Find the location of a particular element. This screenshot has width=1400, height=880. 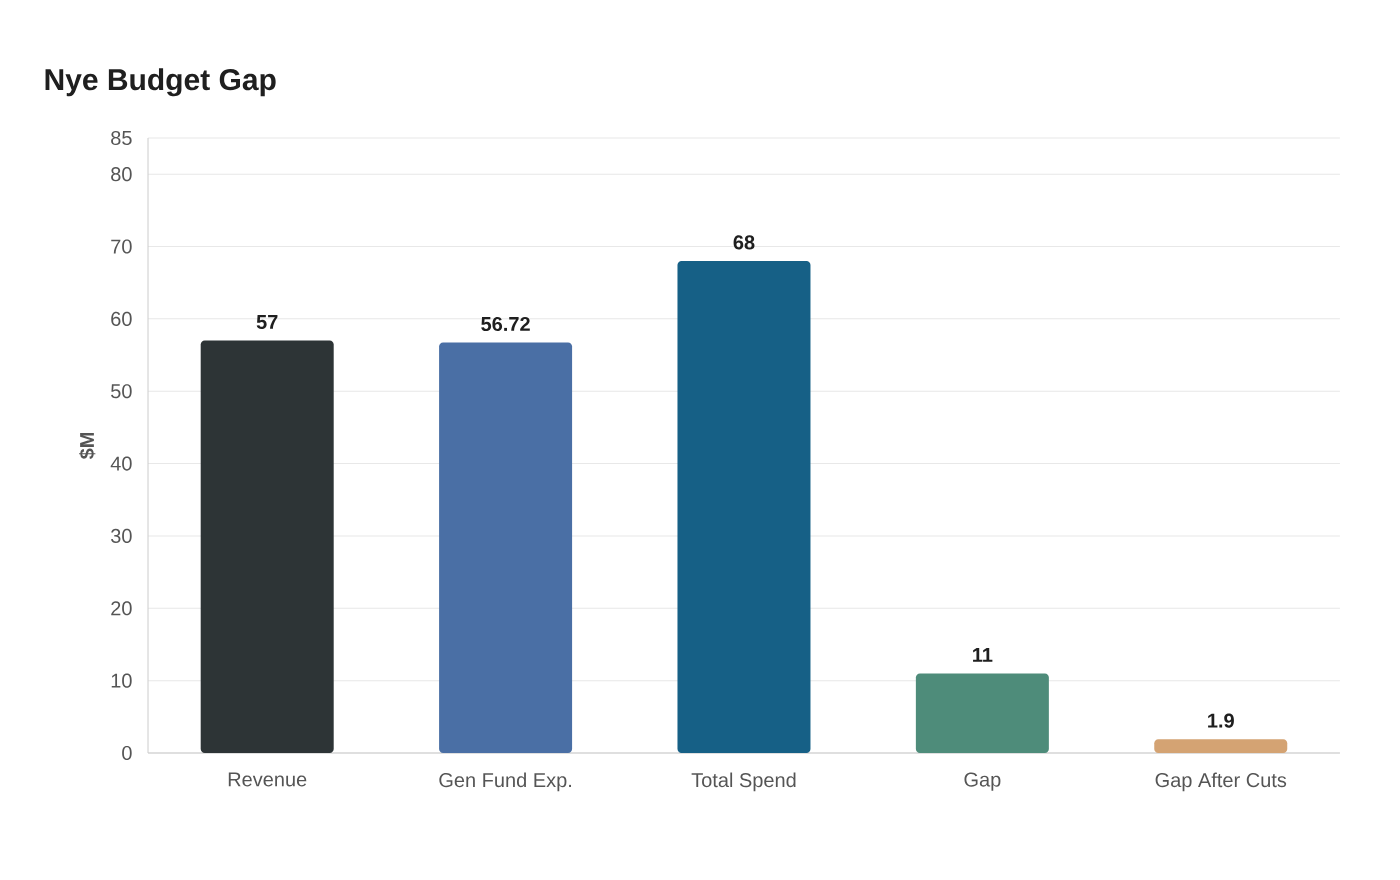

x-tick-label: Gen Fund Exp. is located at coordinates (505, 782).